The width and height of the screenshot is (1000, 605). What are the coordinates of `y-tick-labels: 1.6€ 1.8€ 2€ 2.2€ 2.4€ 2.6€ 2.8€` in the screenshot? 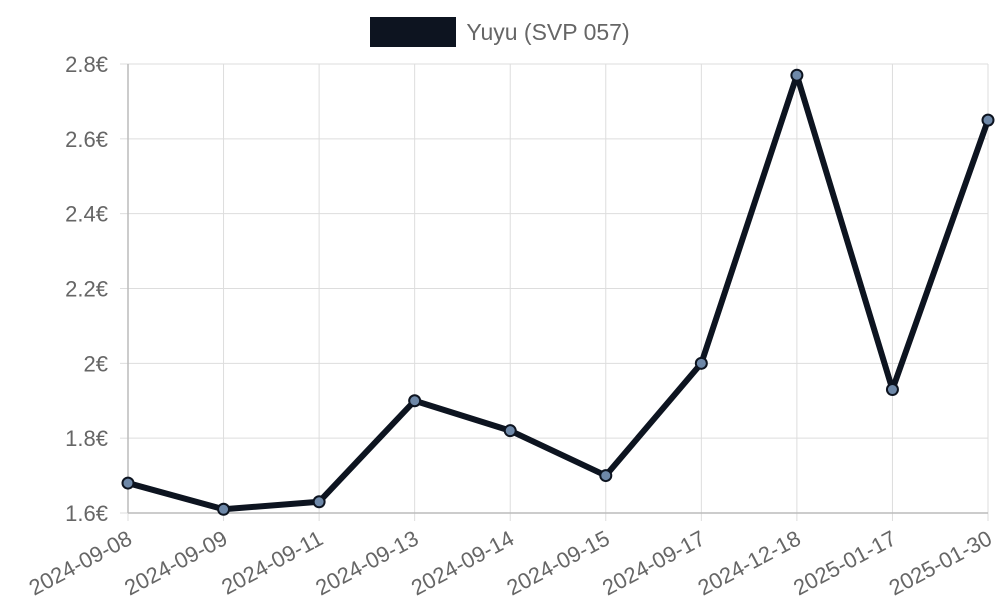 It's located at (86, 289).